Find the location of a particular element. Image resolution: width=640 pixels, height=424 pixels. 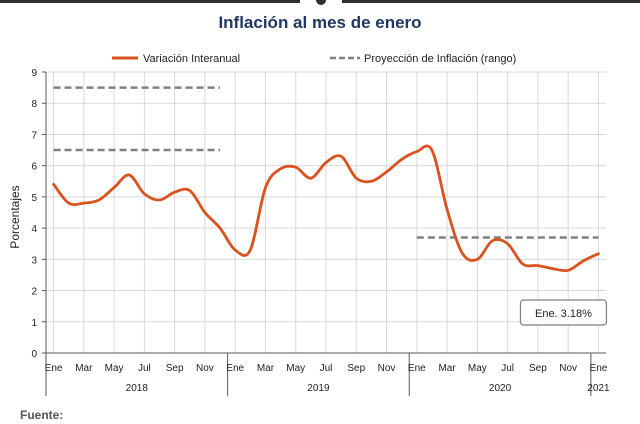

chart-title: Inflación al mes de enero is located at coordinates (320, 22).